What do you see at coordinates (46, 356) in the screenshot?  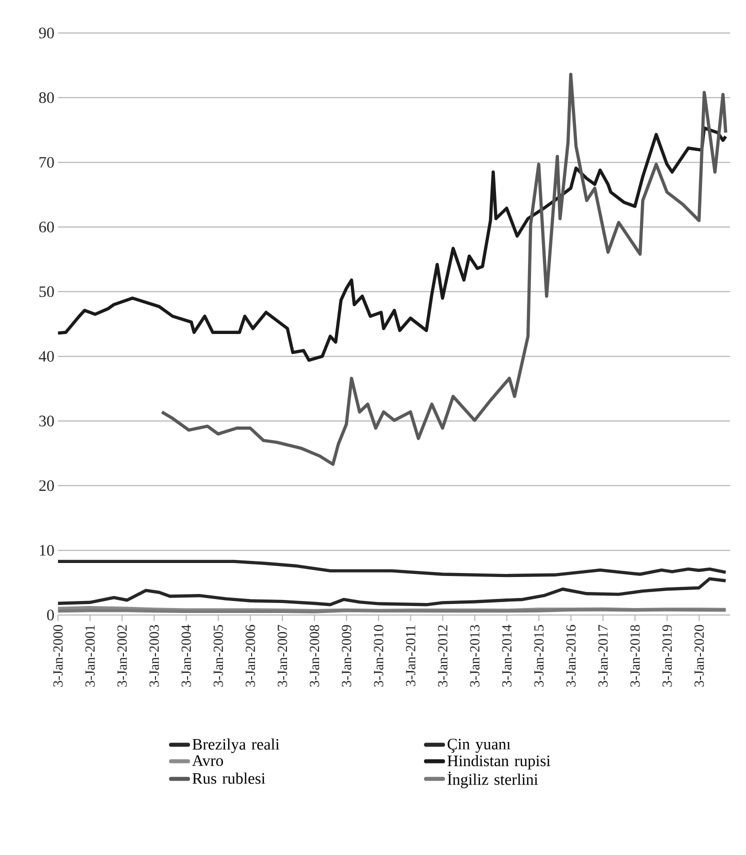 I see `y-tick-label: 40` at bounding box center [46, 356].